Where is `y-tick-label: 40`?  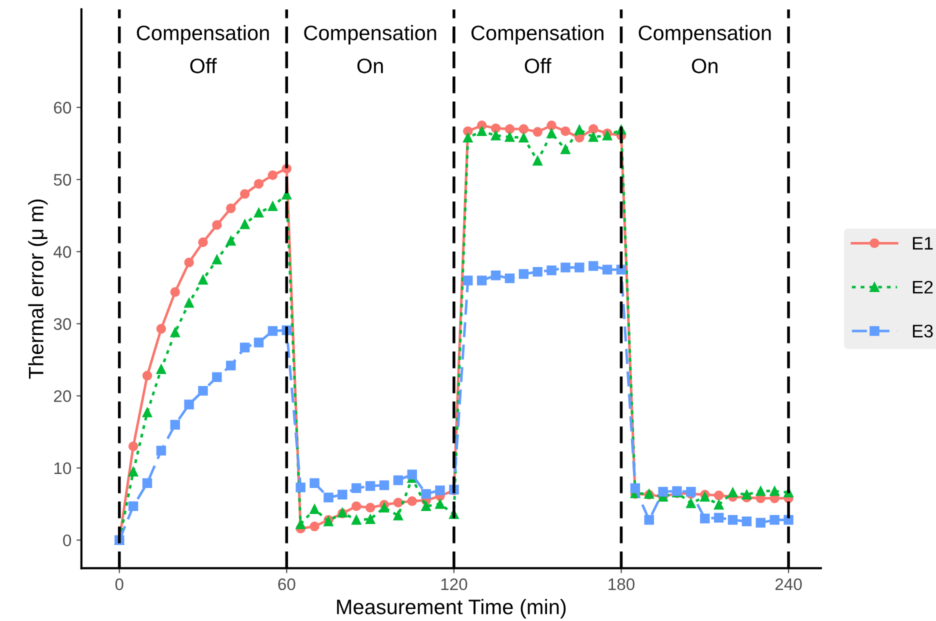
y-tick-label: 40 is located at coordinates (63, 252).